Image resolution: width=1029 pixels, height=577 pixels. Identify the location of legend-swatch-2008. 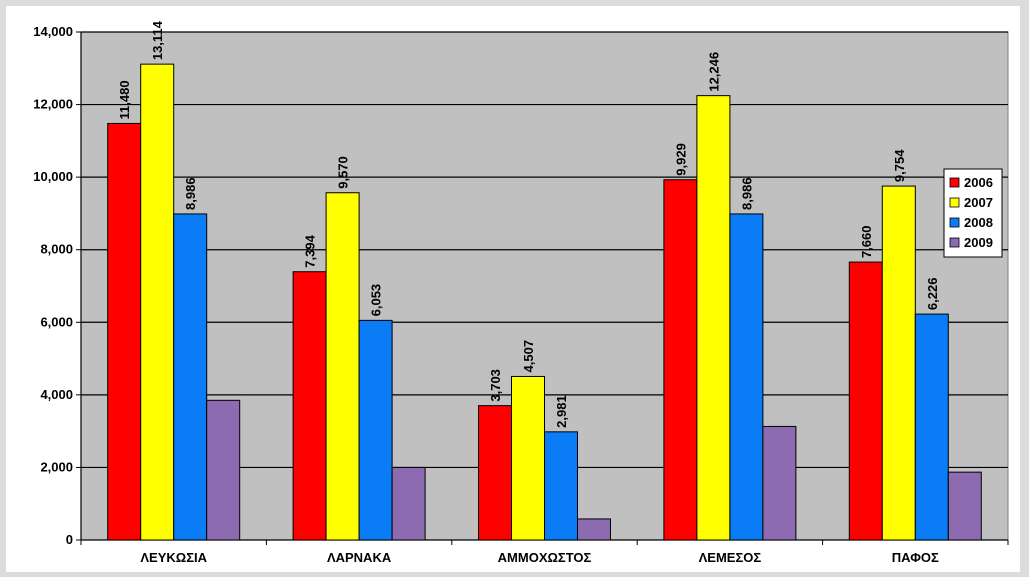
(954, 222).